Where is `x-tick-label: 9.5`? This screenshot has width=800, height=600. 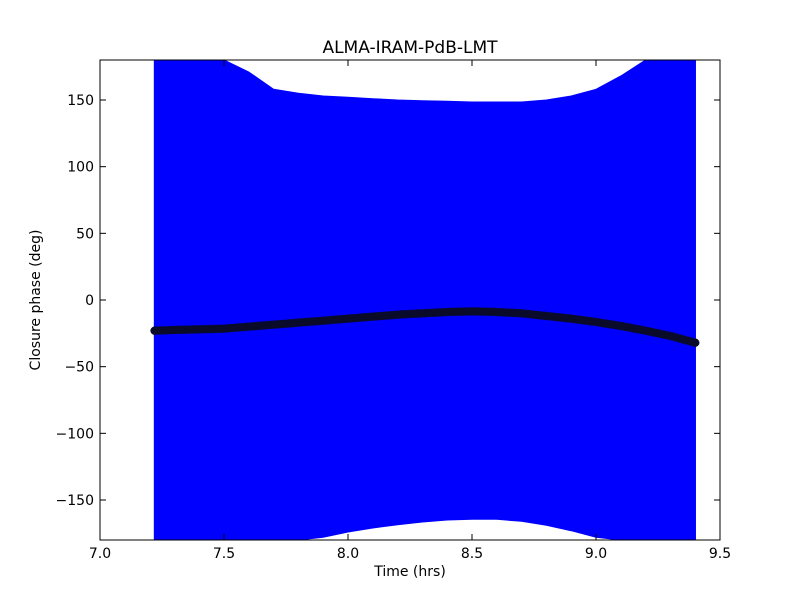
x-tick-label: 9.5 is located at coordinates (720, 554).